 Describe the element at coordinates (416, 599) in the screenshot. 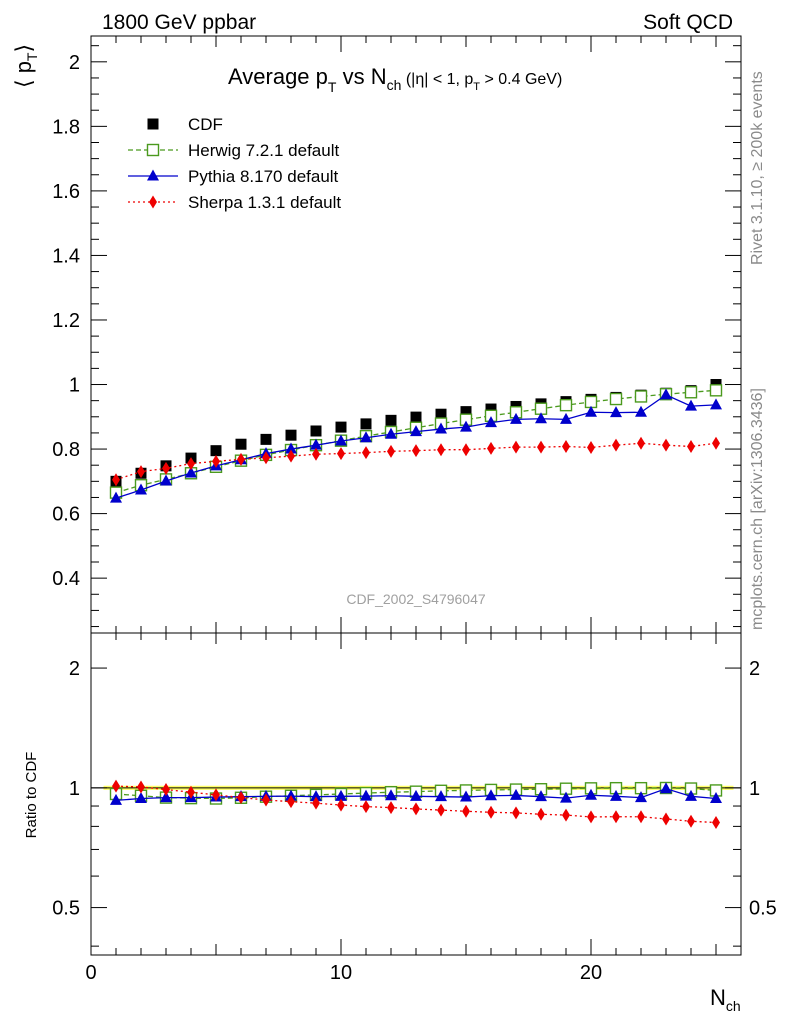

I see `analysis-id-label: CDF_2002_S4796047` at that location.